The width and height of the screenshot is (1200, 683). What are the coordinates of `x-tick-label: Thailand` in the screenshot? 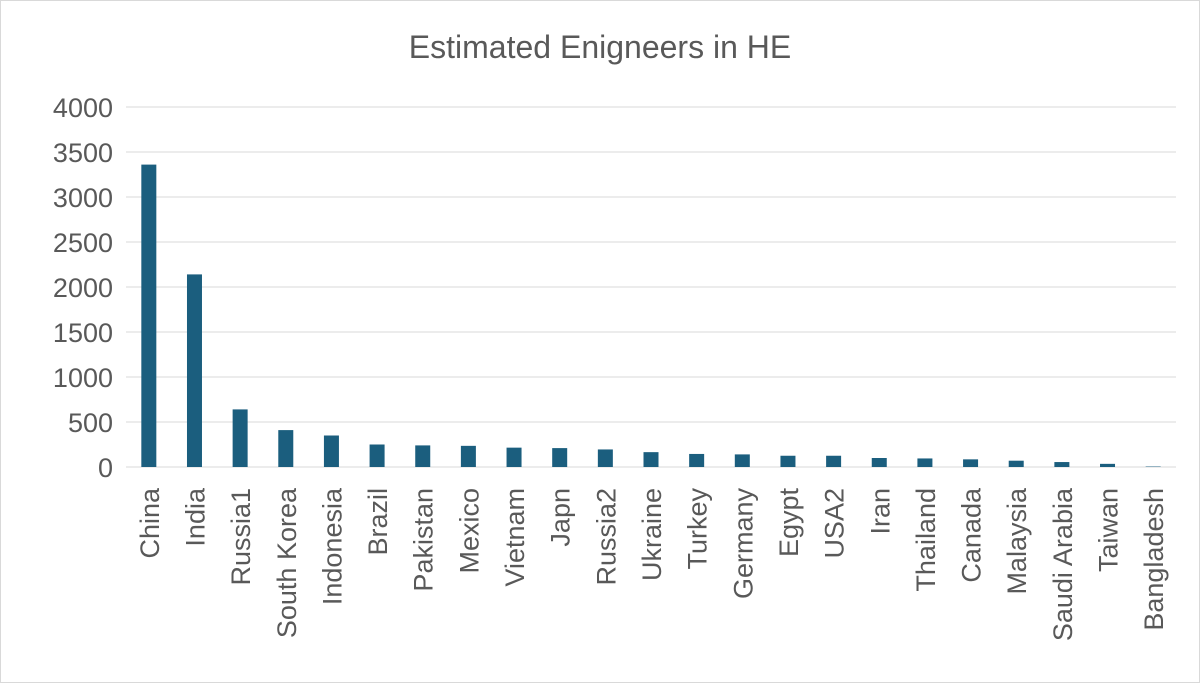 It's located at (926, 540).